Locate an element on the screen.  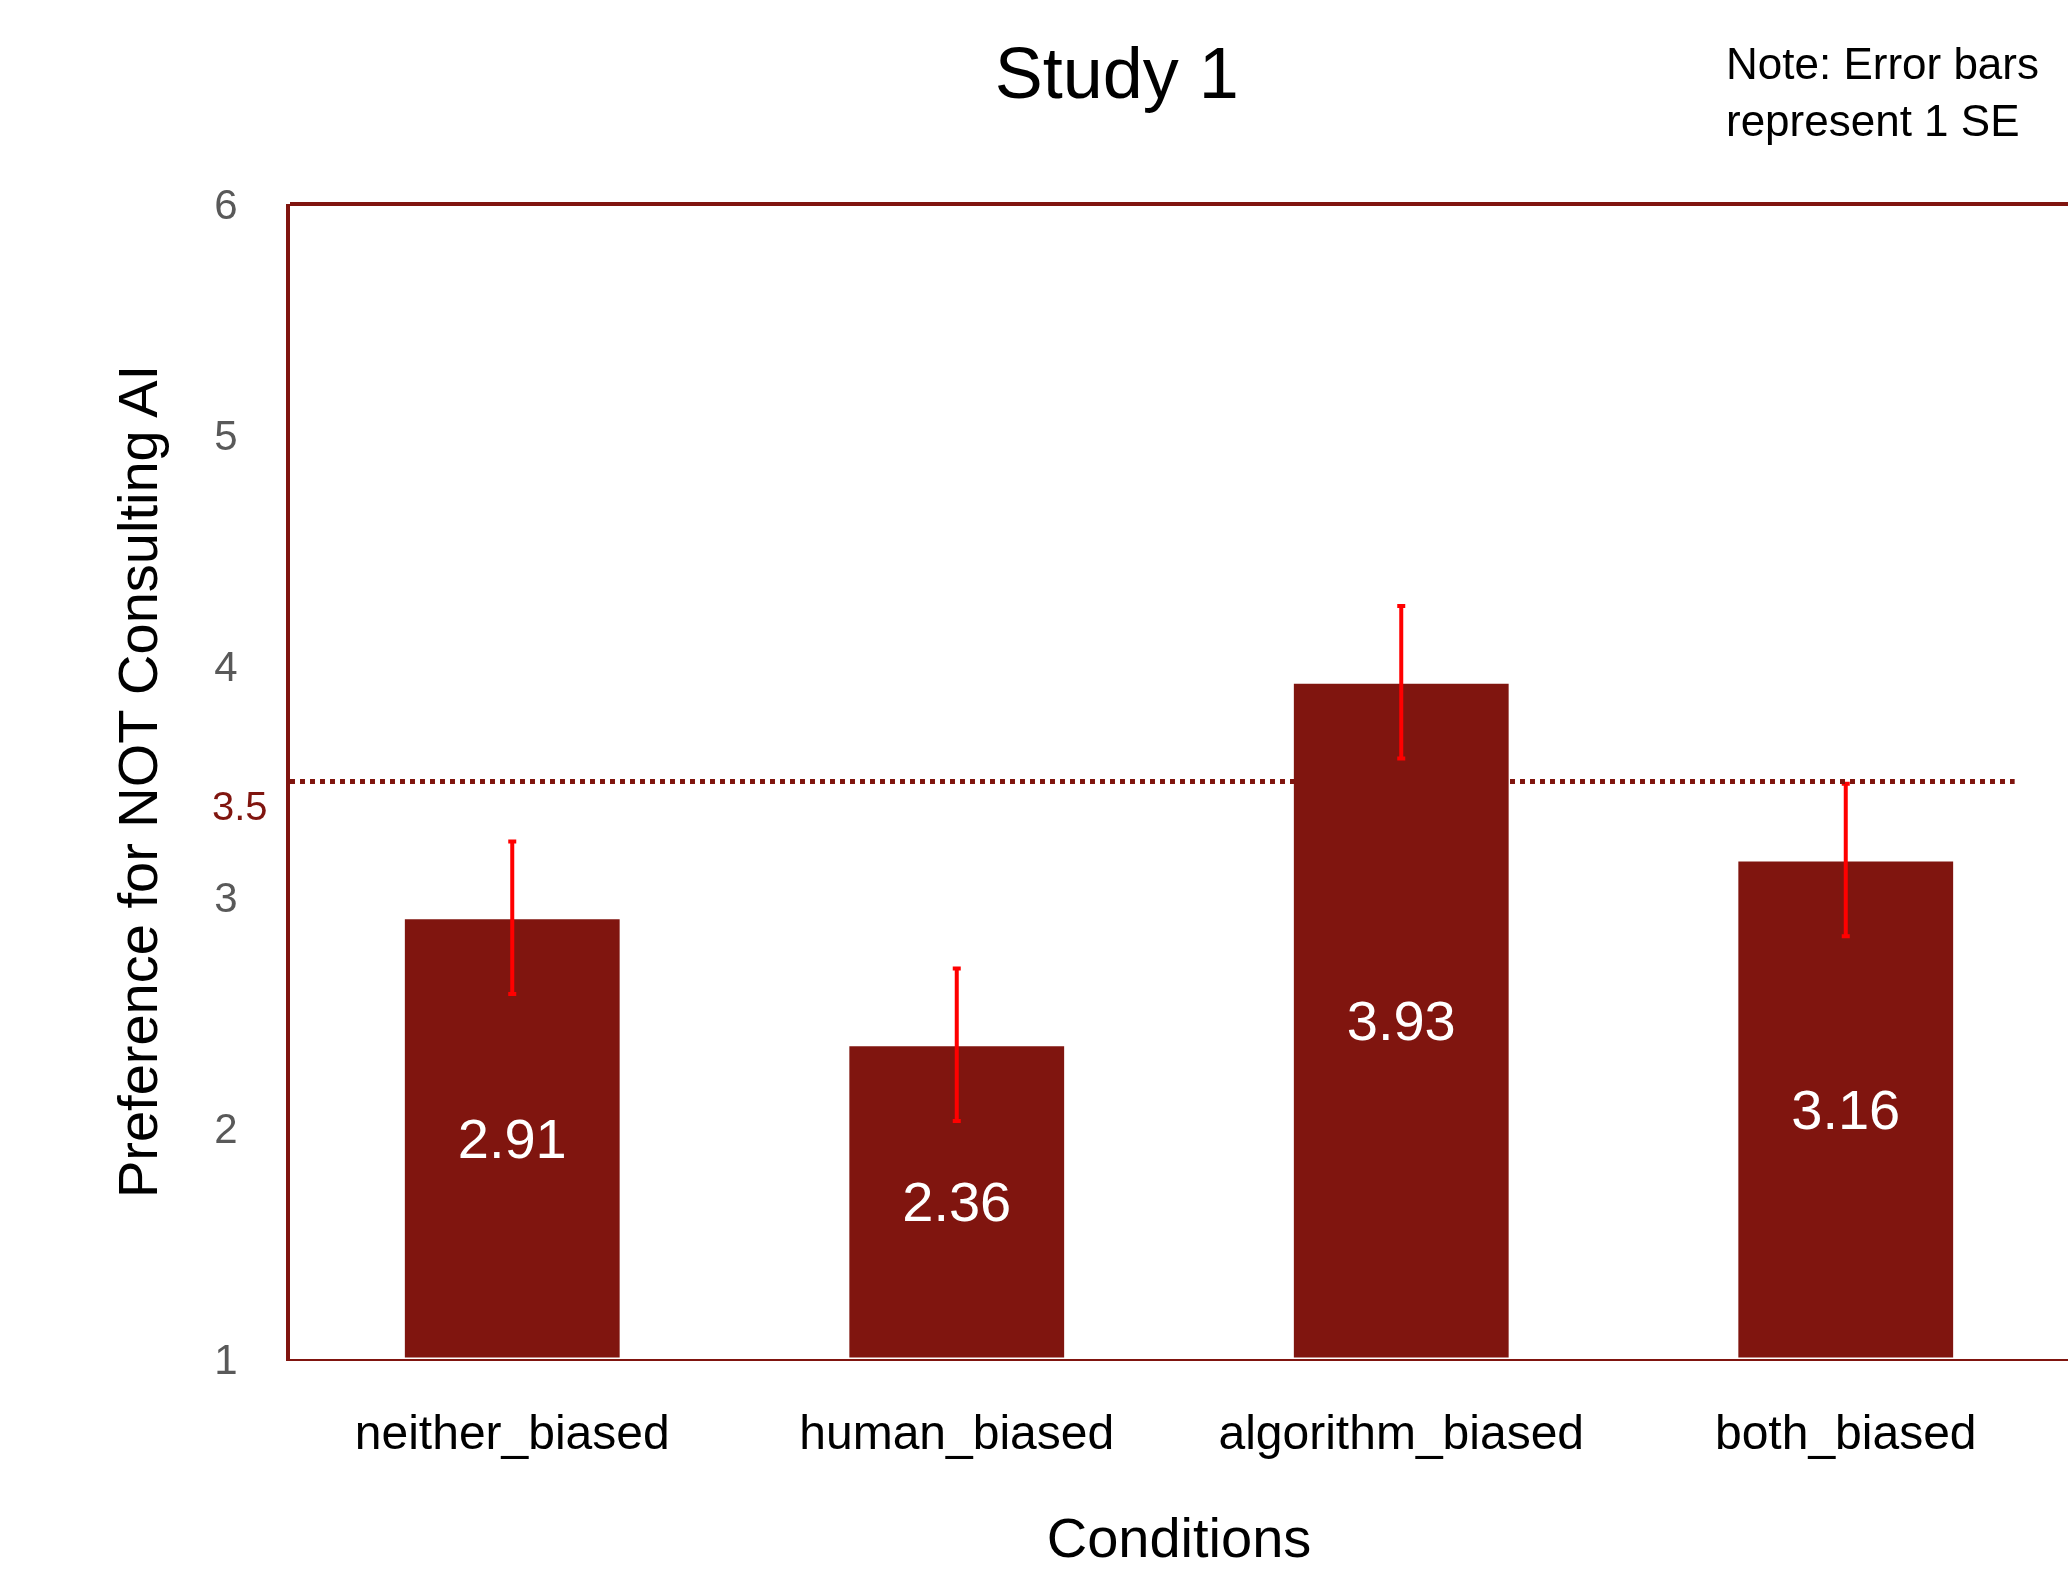
x-tick-label: algorithm_biased is located at coordinates (1401, 1432).